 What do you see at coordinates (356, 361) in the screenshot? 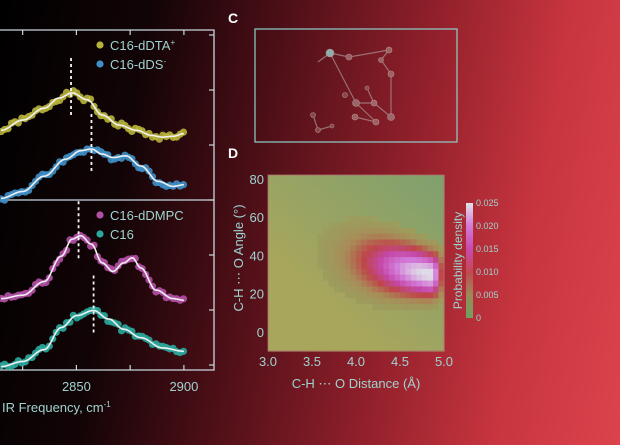
I see `x-tick-label: 4.0` at bounding box center [356, 361].